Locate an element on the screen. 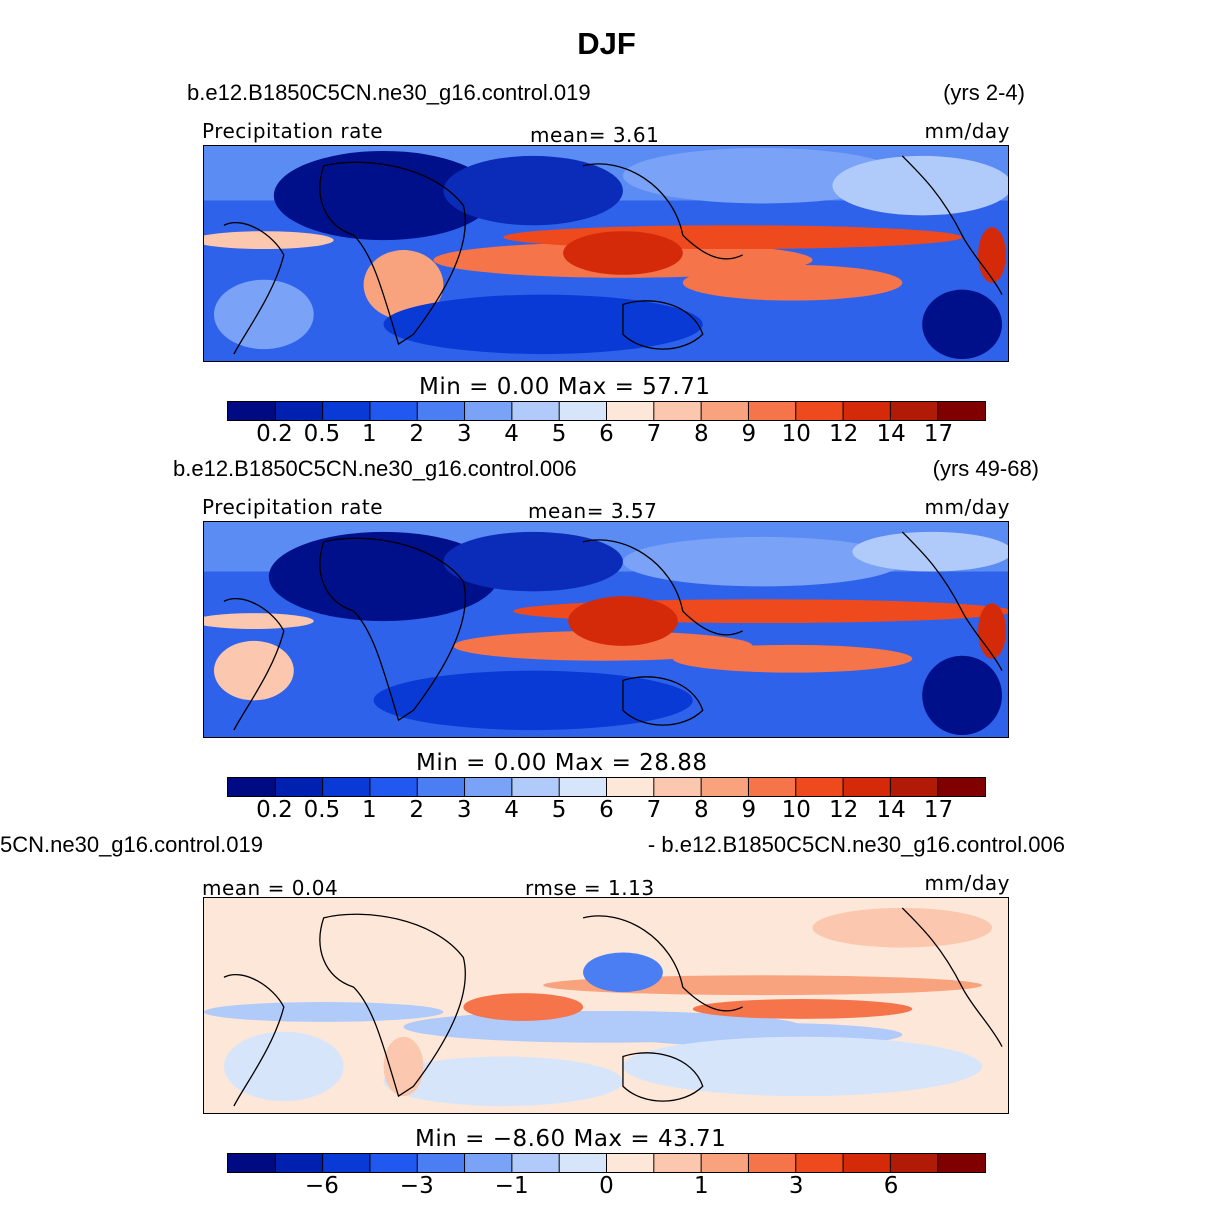 The image size is (1213, 1211). panel-2-case-name: b.e12.B1850C5CN.ne30_g16.control.006 is located at coordinates (375, 468).